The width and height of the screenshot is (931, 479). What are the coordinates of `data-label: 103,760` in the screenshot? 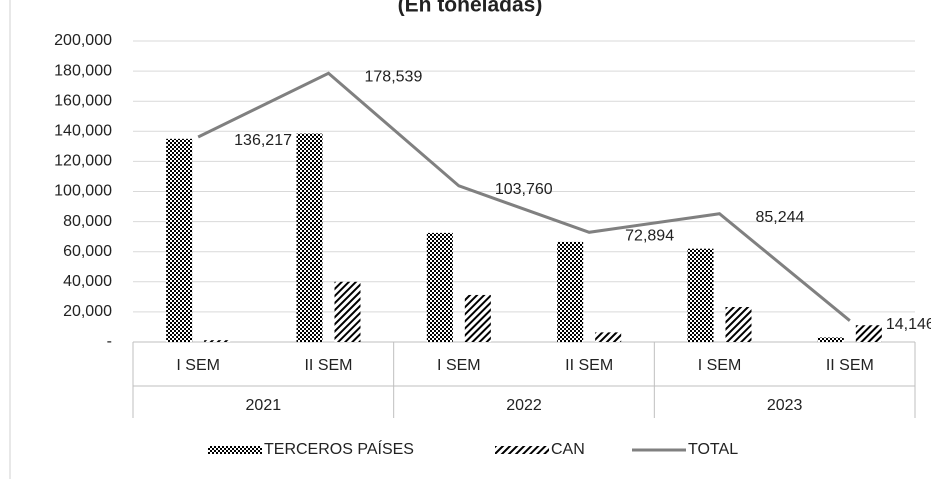 It's located at (524, 189).